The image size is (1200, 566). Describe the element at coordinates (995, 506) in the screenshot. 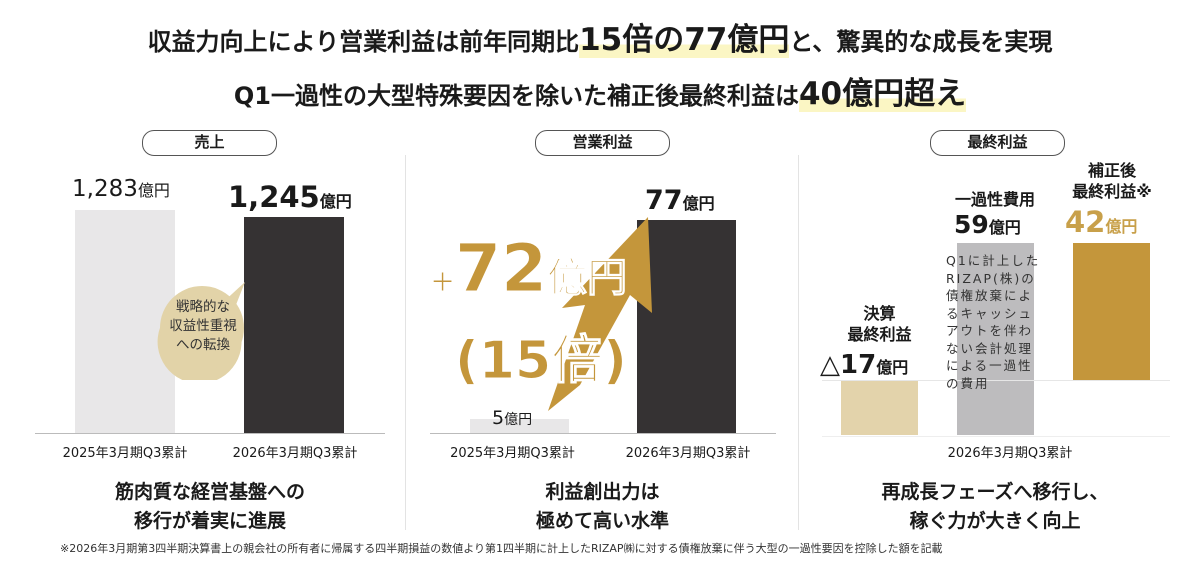

I see `caption-net-profit: 再成長フェーズへ移行し、 稼ぐ力が大きく向上` at that location.